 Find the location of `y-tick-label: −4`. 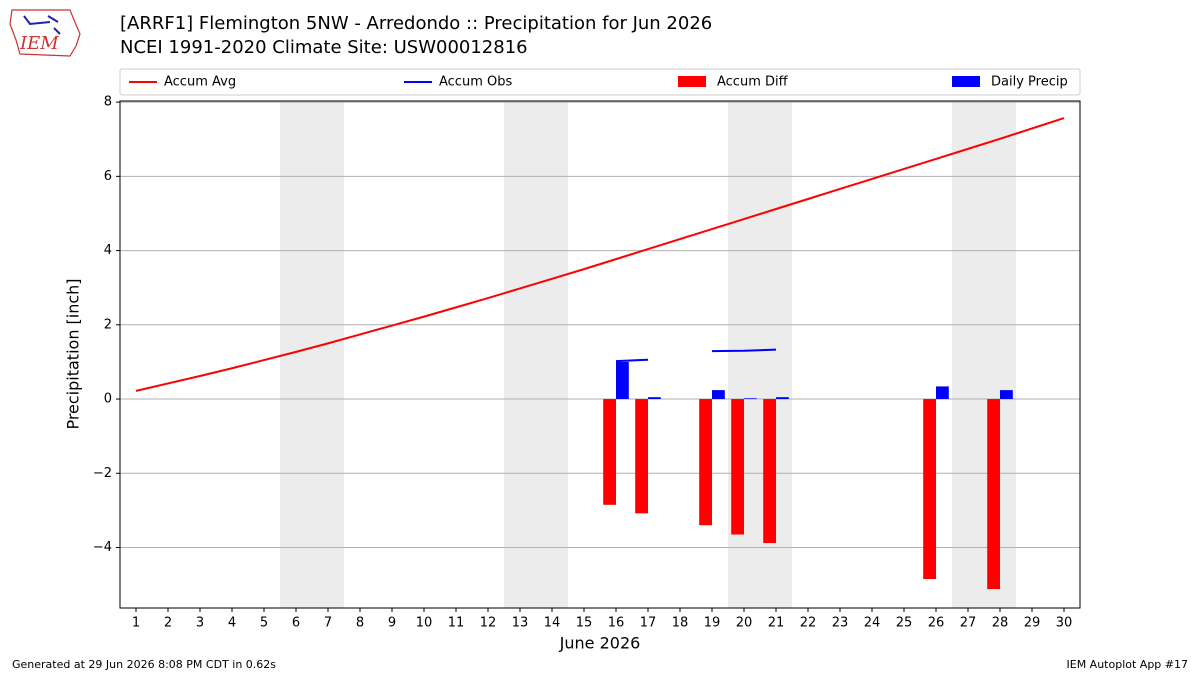

y-tick-label: −4 is located at coordinates (102, 547).